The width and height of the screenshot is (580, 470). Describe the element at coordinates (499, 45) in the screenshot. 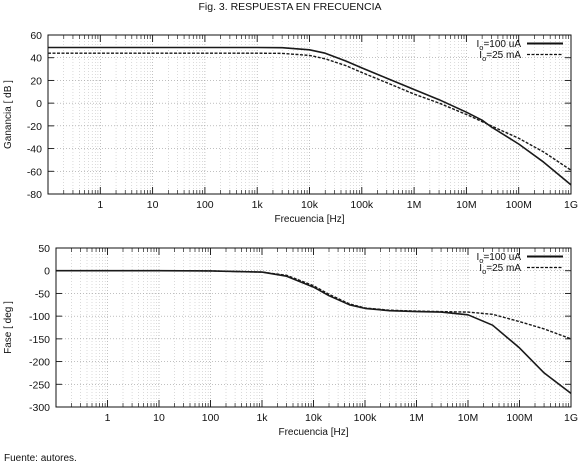

I see `gain-legend-label-1: Io=100 uA` at that location.